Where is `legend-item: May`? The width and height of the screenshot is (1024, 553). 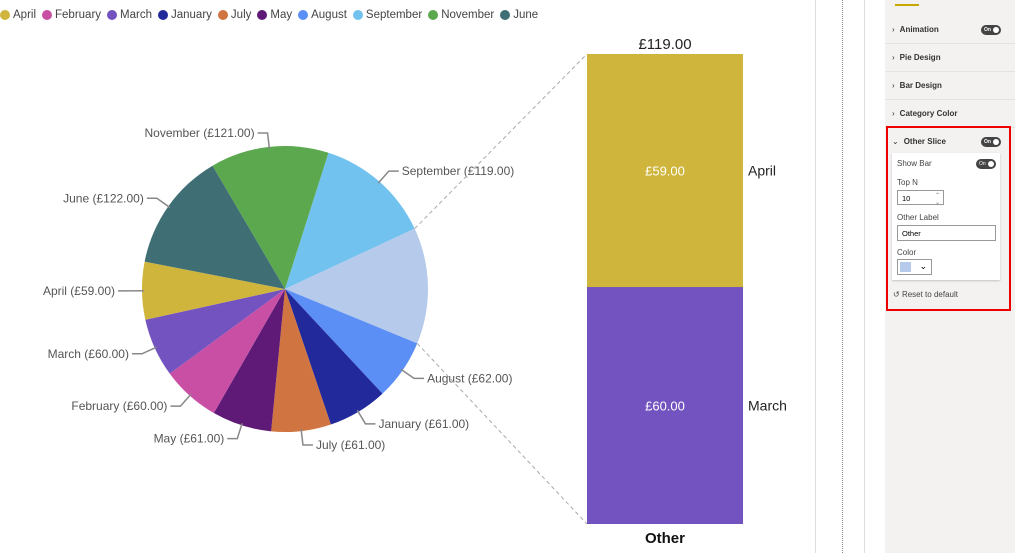 legend-item: May is located at coordinates (274, 15).